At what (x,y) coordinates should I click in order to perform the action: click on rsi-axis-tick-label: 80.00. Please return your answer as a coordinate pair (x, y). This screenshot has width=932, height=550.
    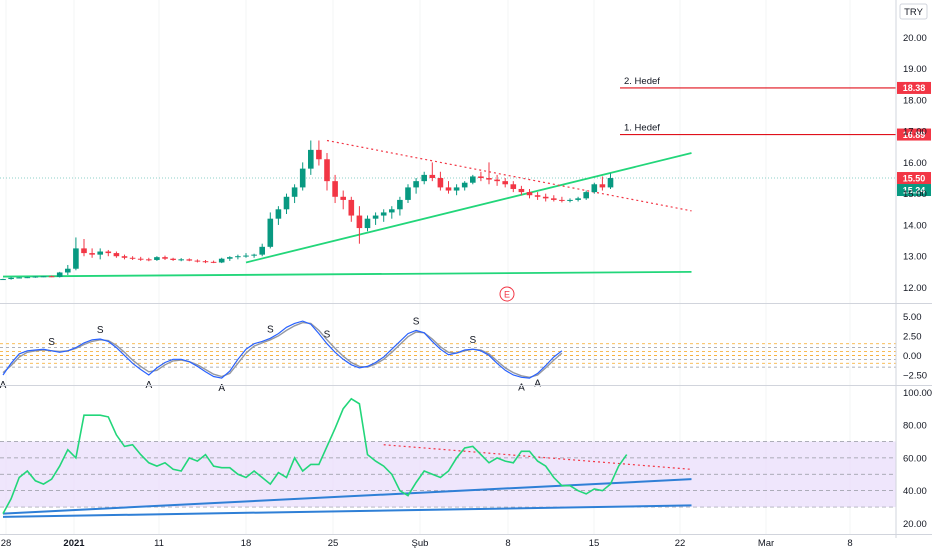
    Looking at the image, I should click on (915, 426).